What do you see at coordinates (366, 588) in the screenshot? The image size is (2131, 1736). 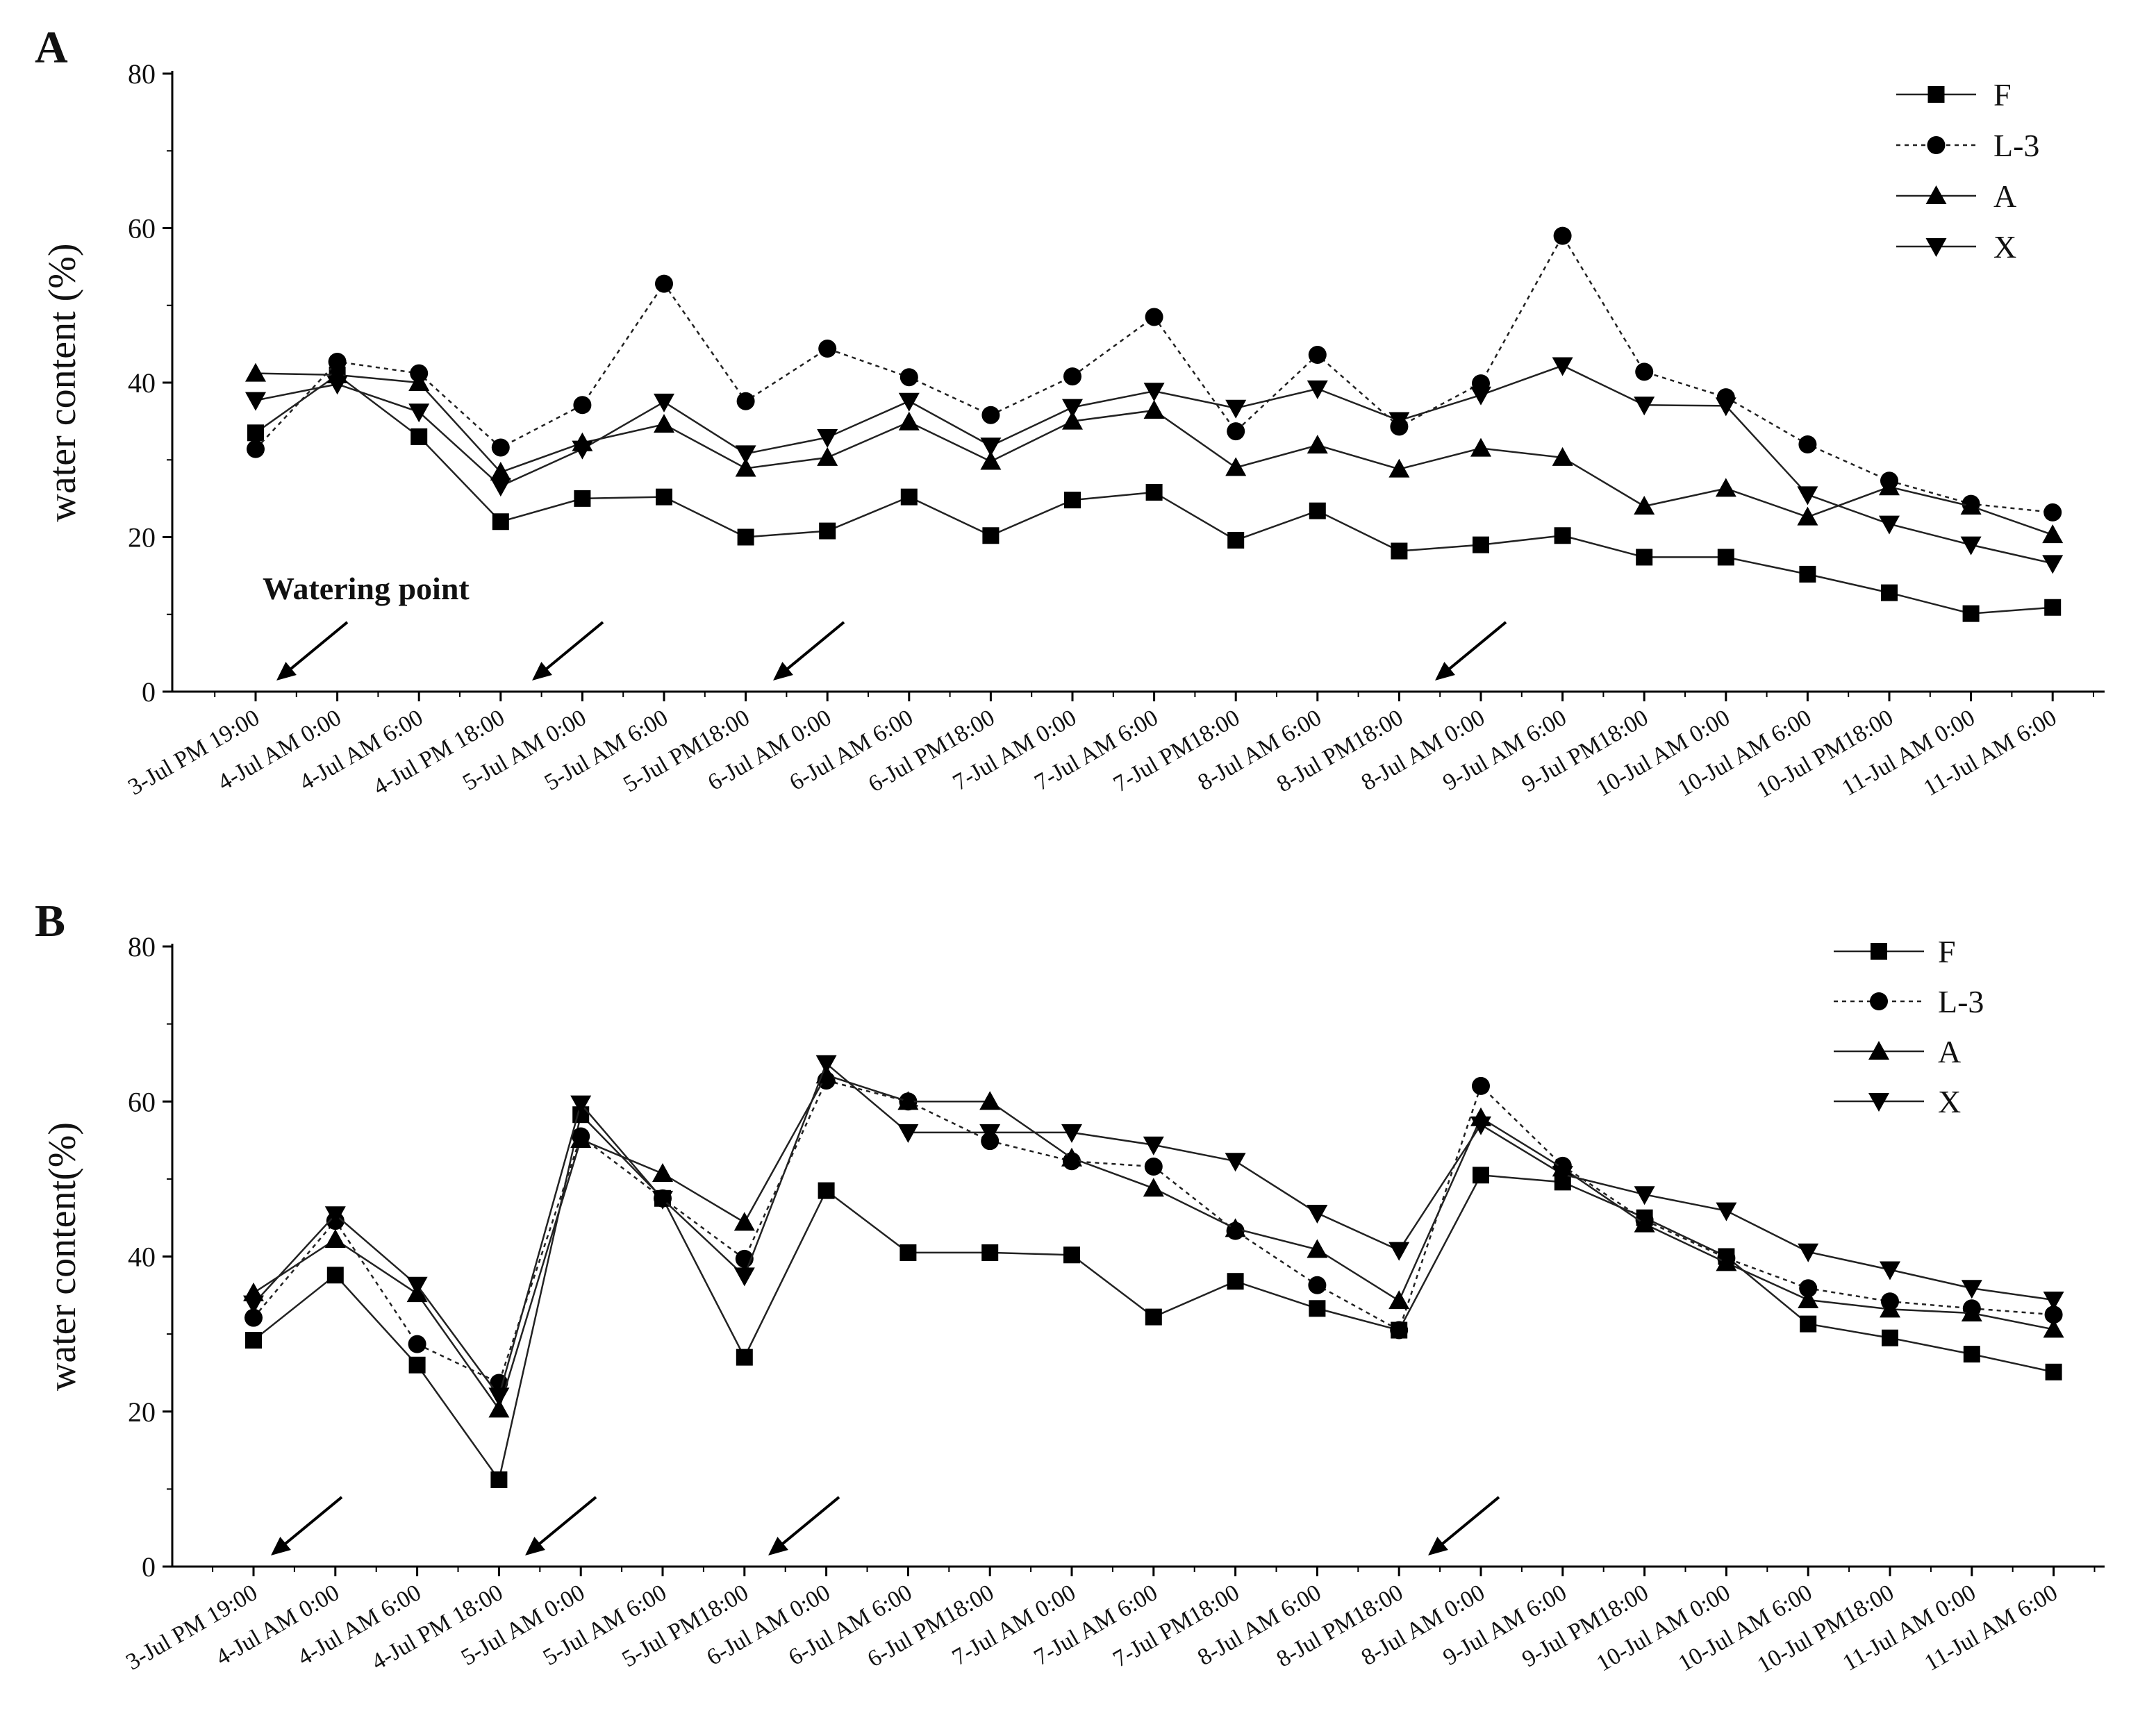 I see `watering-point-annotation: Watering point` at bounding box center [366, 588].